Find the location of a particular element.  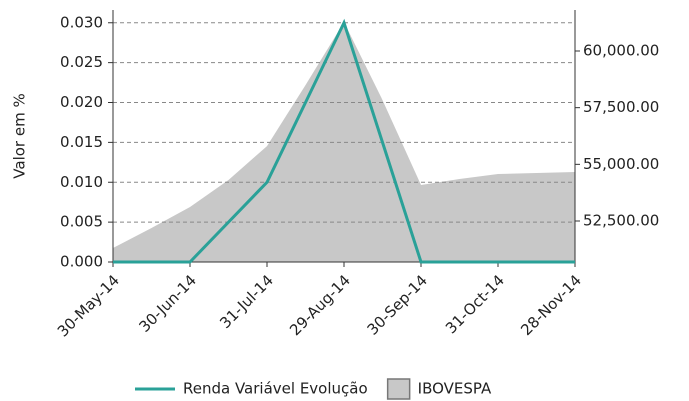

y-tick-label: 0.020 is located at coordinates (81, 102).